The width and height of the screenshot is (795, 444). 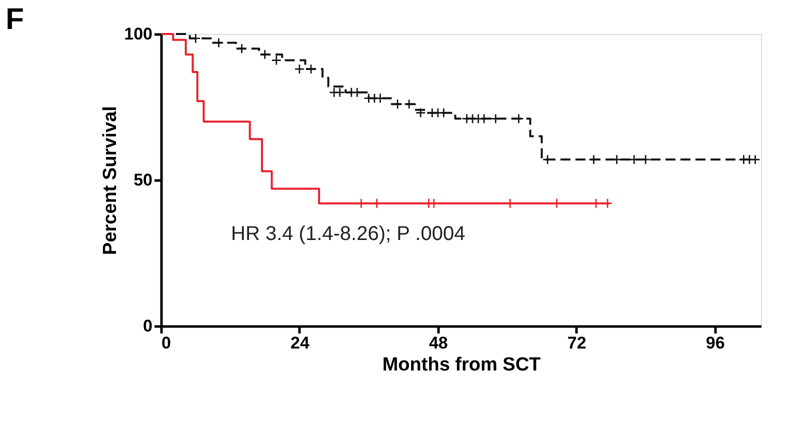 I want to click on x-tick-label: 96, so click(x=715, y=343).